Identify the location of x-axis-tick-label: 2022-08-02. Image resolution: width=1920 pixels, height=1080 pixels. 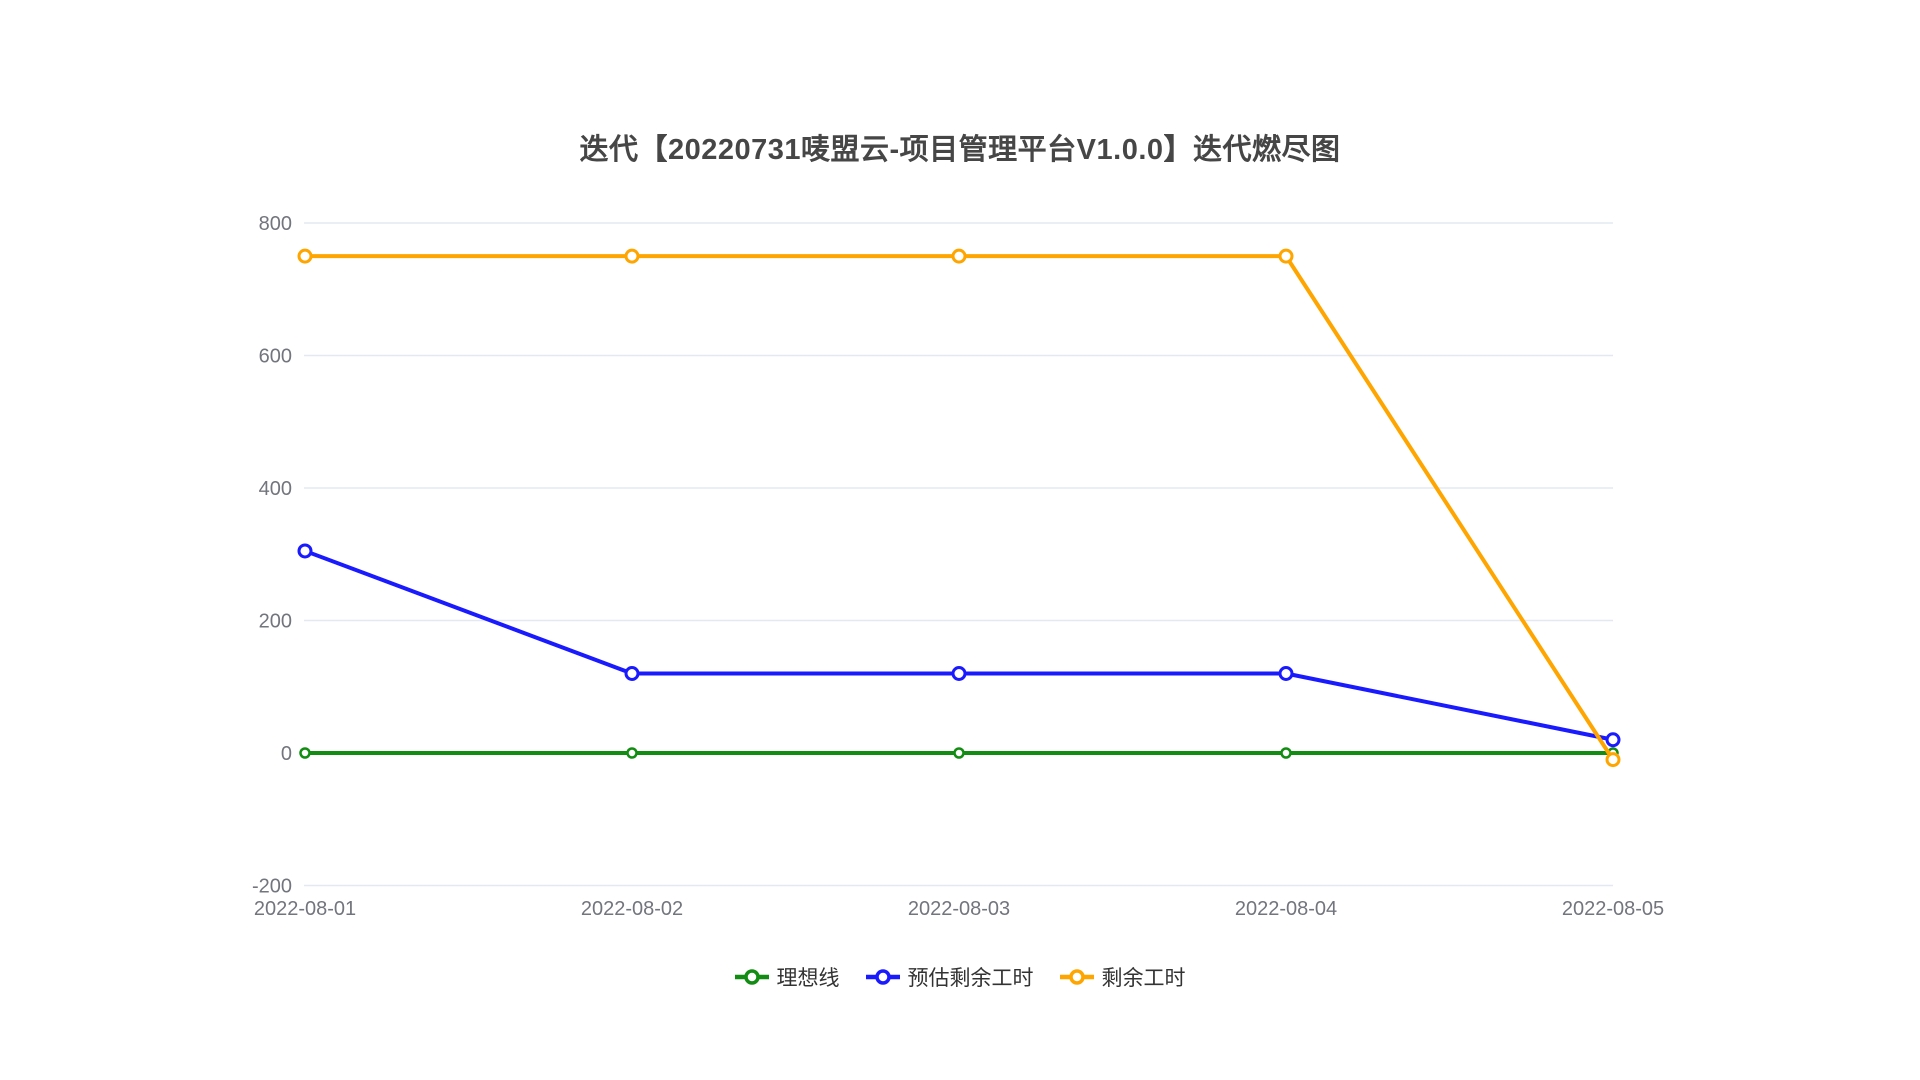
(632, 909).